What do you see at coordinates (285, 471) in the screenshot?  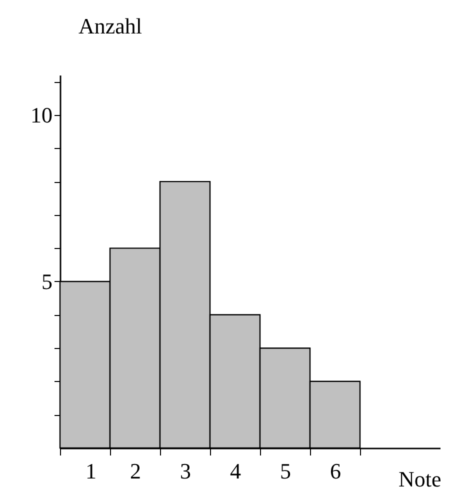 I see `x-tick-label: 5` at bounding box center [285, 471].